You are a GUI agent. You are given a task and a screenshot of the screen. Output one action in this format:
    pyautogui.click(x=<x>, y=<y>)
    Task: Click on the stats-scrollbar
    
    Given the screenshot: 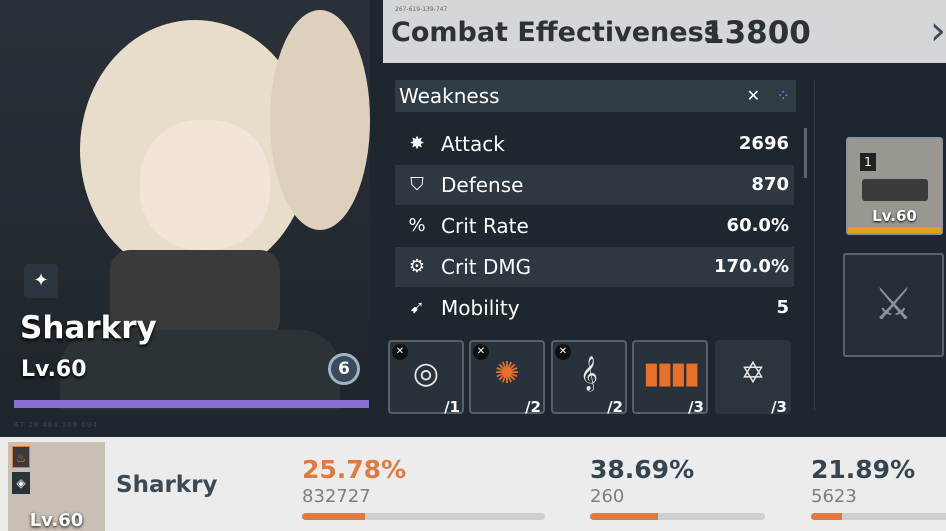 What is the action you would take?
    pyautogui.click(x=805, y=153)
    